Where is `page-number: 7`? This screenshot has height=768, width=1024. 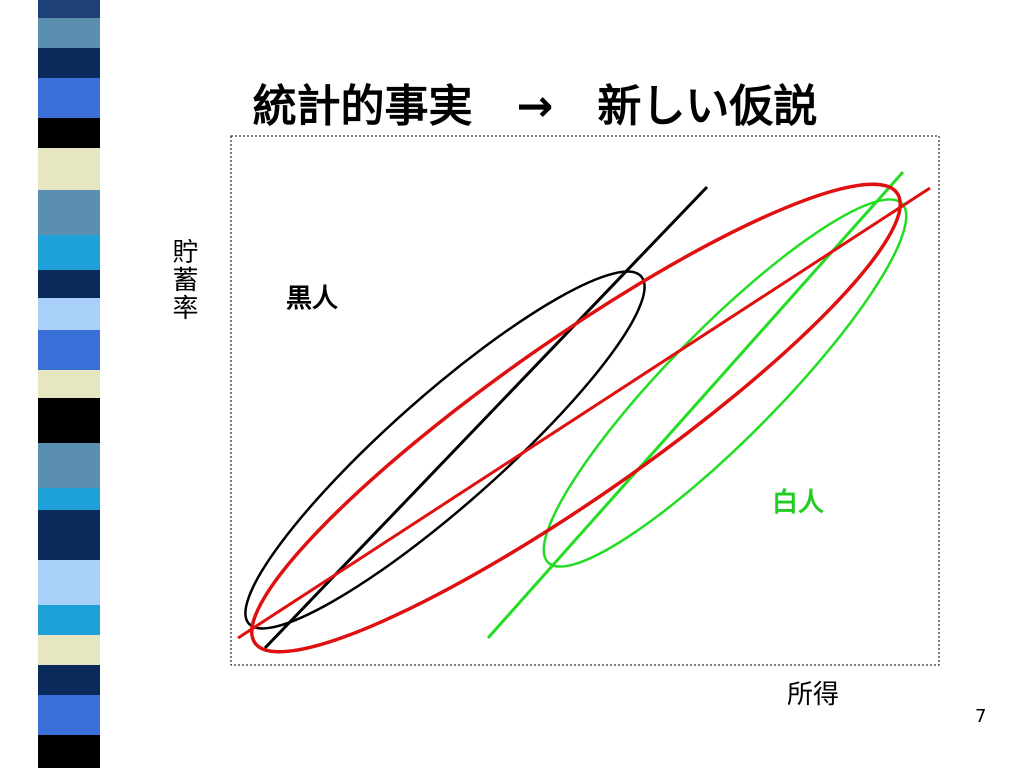 page-number: 7 is located at coordinates (981, 716).